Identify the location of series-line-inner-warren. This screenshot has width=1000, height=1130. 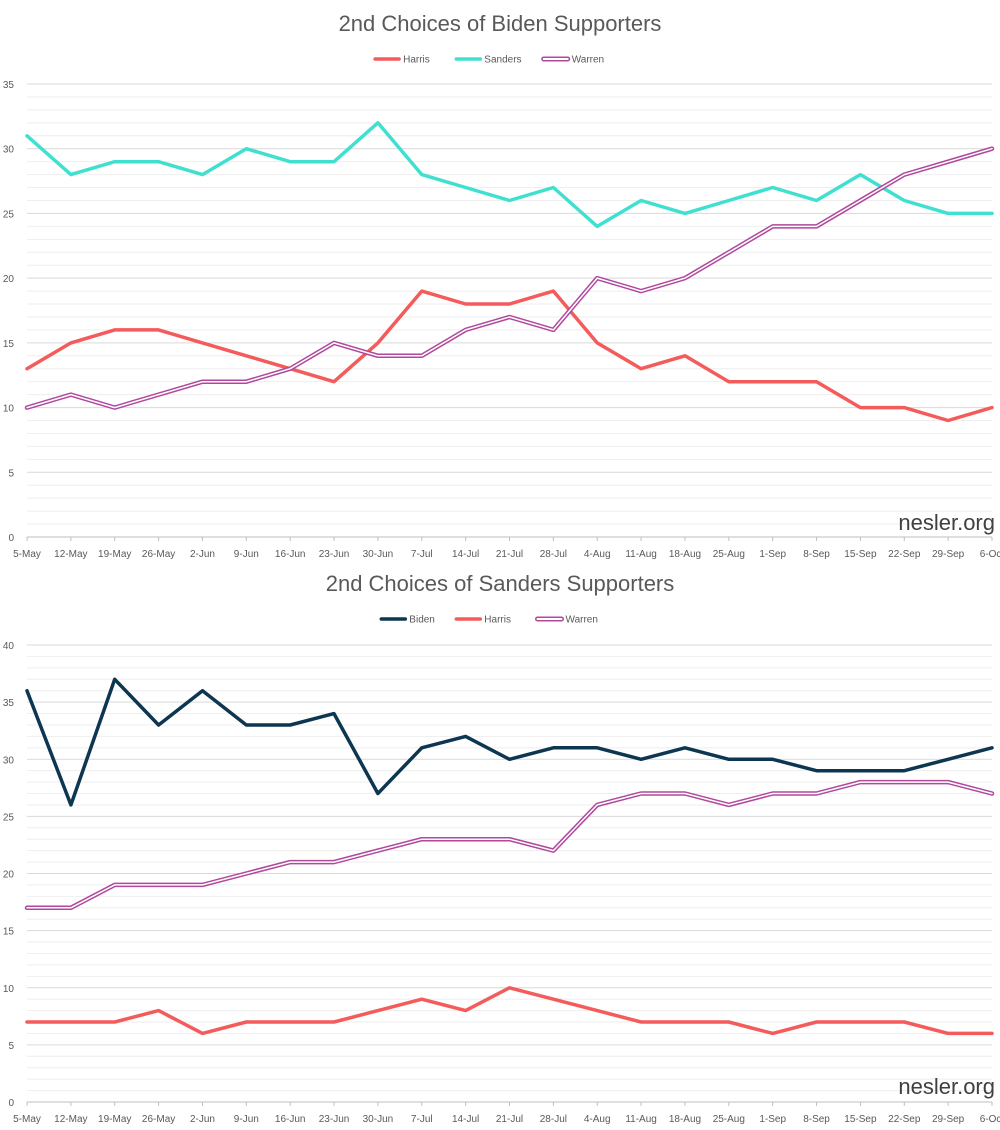
(509, 845).